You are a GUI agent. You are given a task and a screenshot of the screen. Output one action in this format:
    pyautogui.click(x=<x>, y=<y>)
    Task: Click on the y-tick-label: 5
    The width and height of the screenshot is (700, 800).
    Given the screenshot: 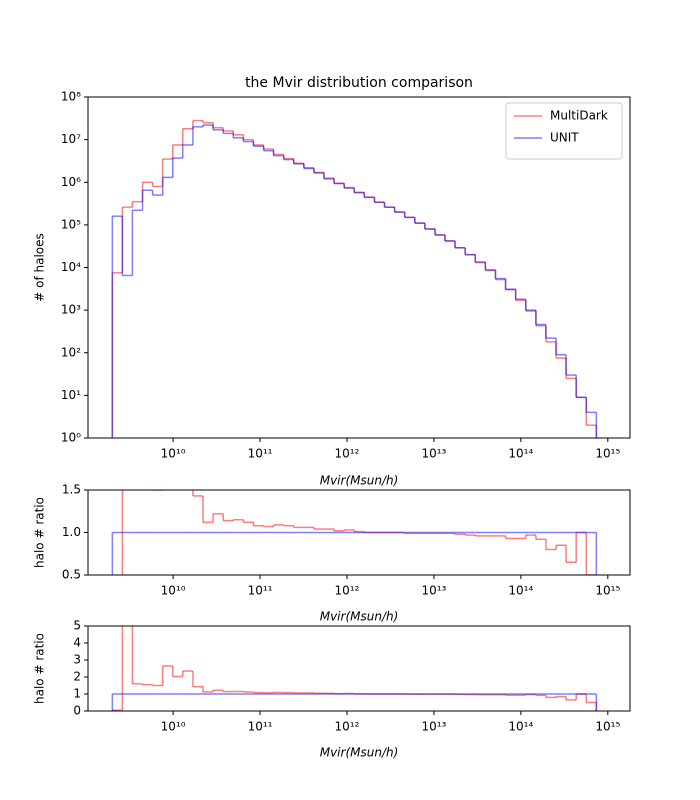 What is the action you would take?
    pyautogui.click(x=77, y=626)
    